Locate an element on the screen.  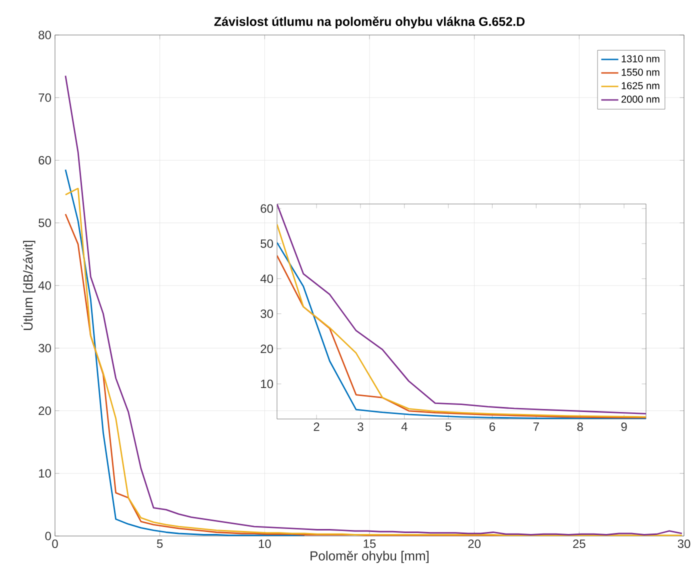
legend-label: 1625 nm is located at coordinates (641, 86).